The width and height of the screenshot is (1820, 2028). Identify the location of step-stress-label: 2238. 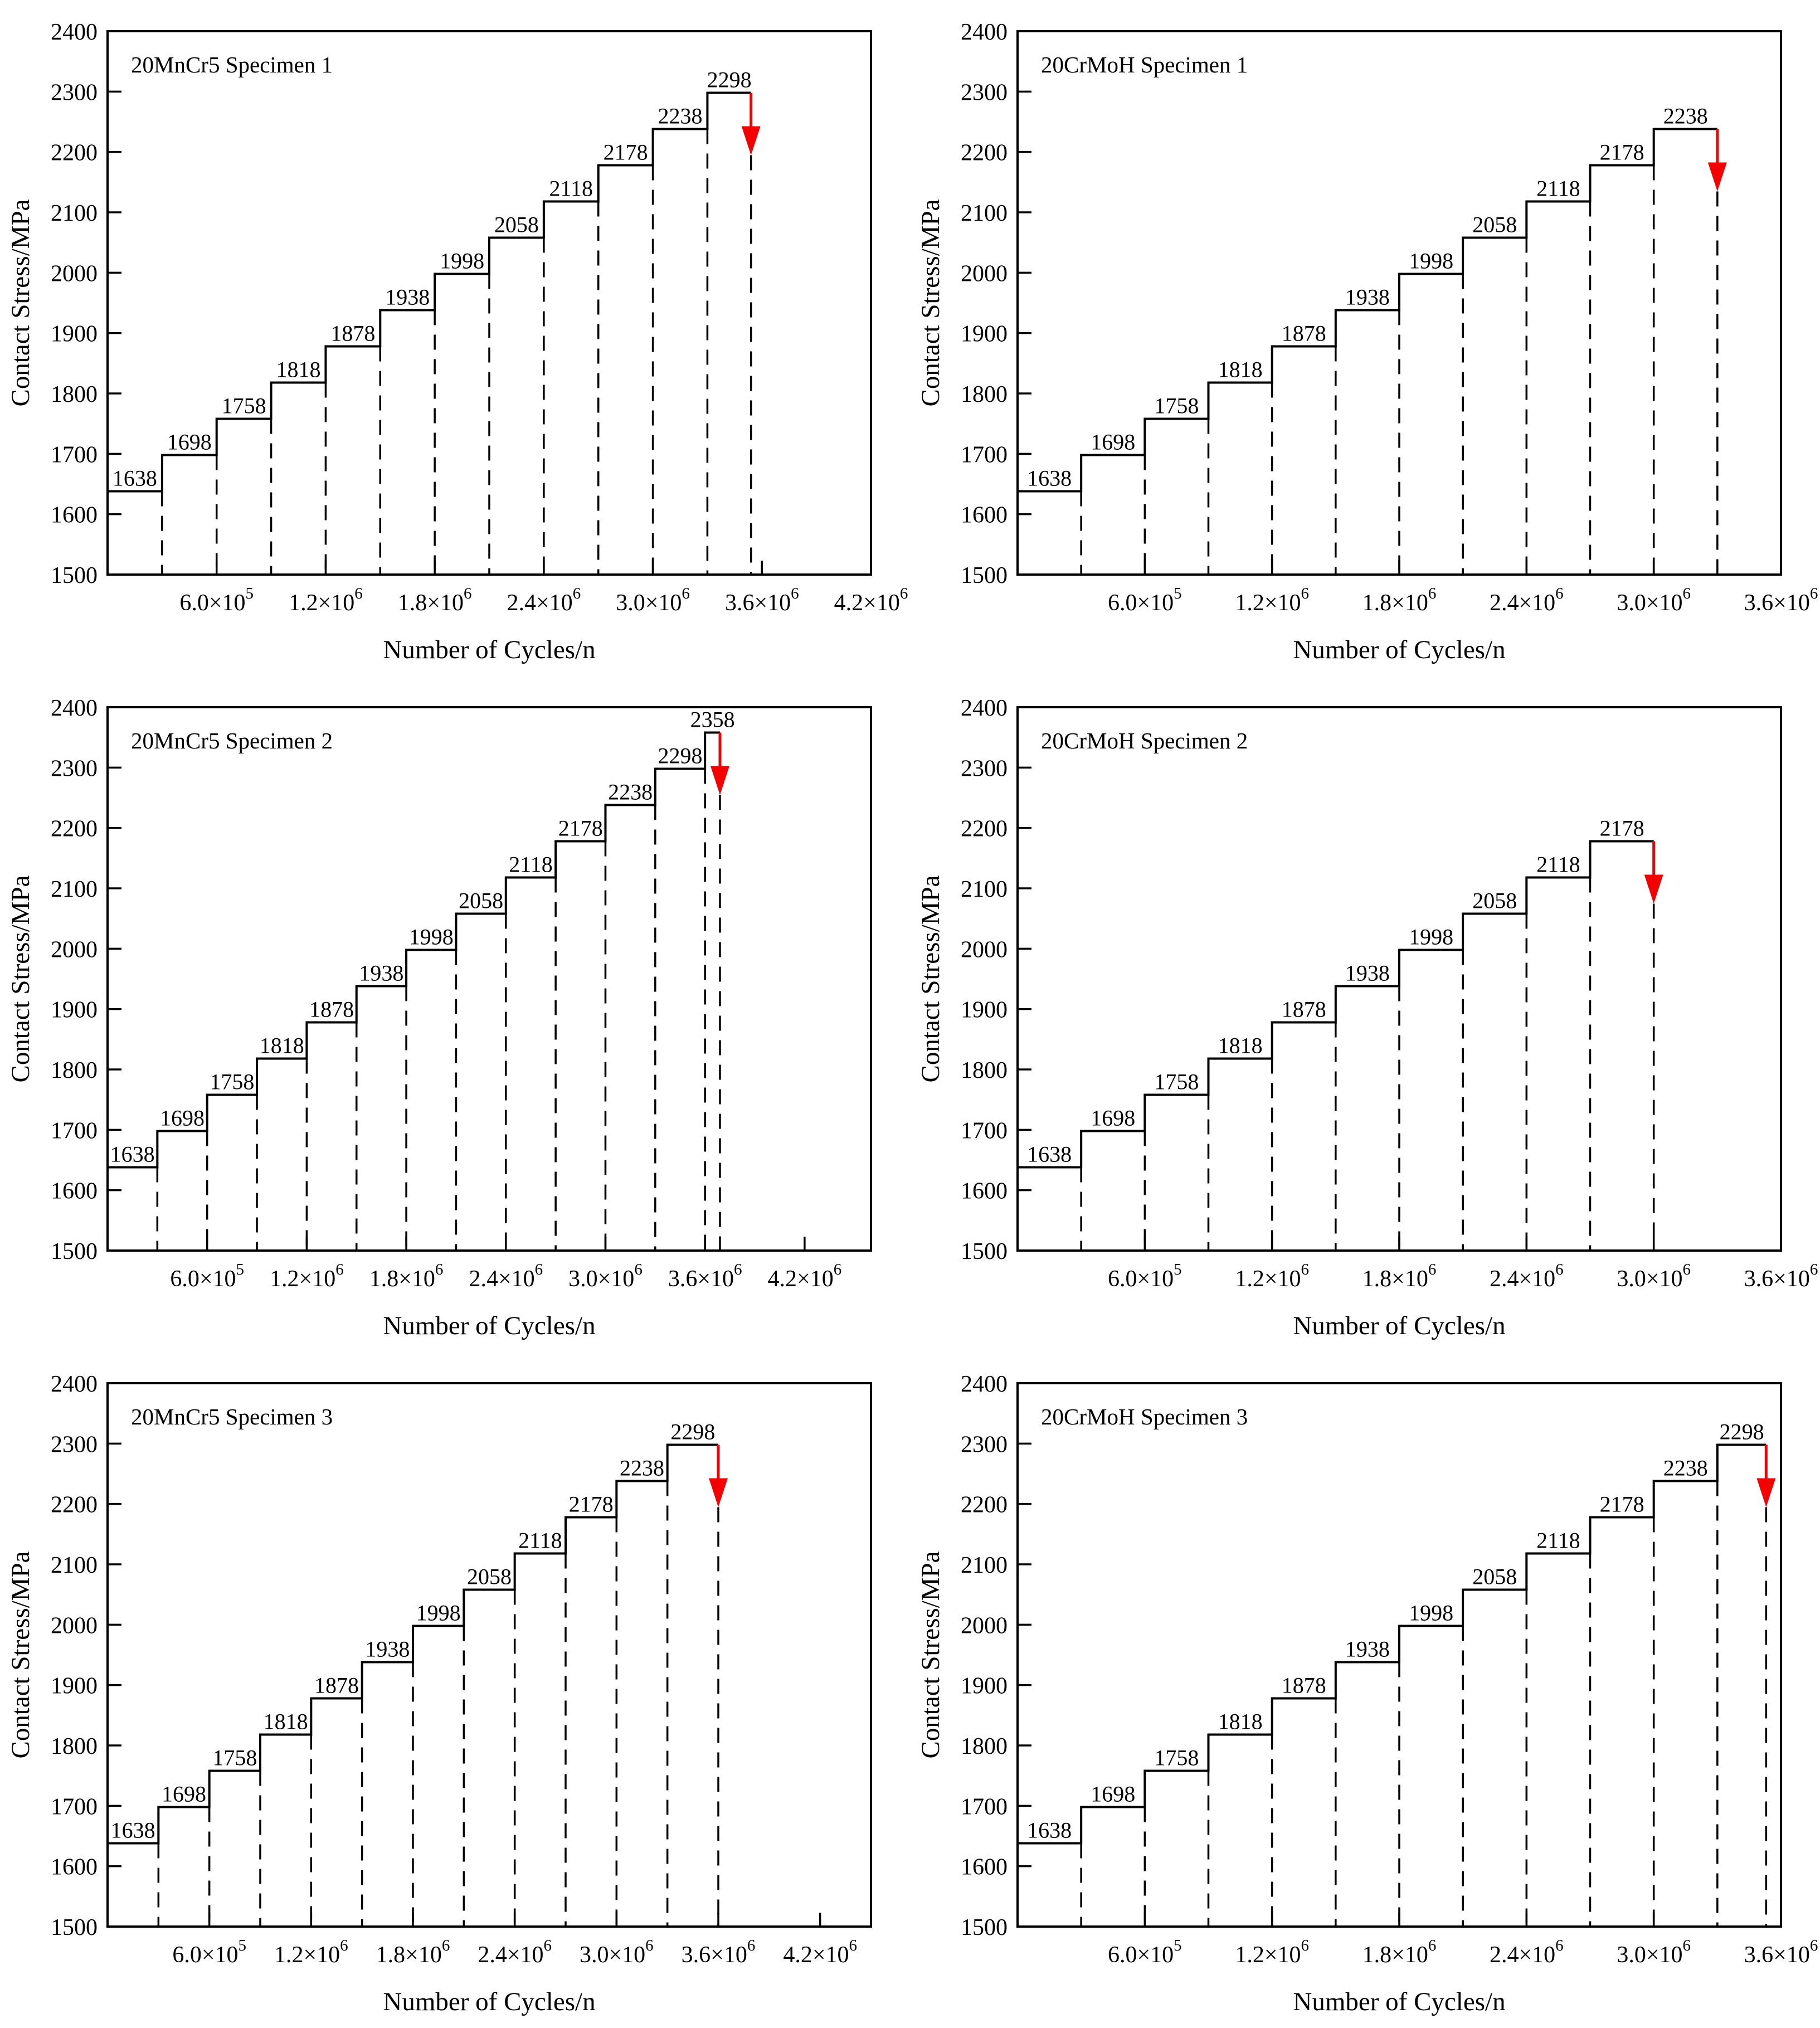
(642, 1468).